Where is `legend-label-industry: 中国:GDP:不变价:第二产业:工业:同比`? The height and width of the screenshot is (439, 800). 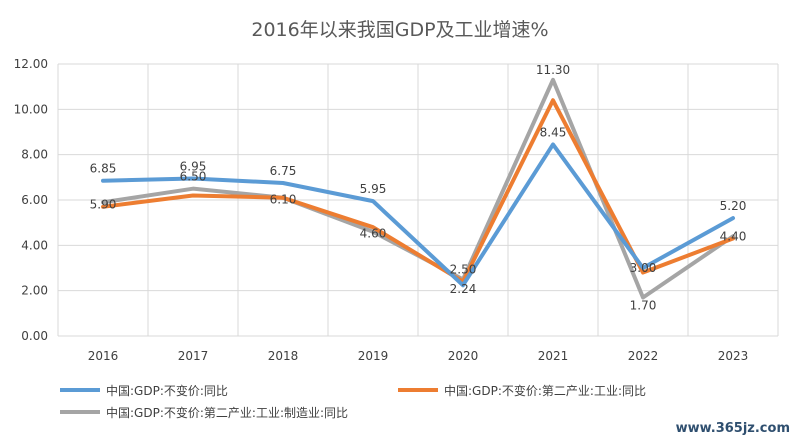
legend-label-industry: 中国:GDP:不变价:第二产业:工业:同比 is located at coordinates (545, 390).